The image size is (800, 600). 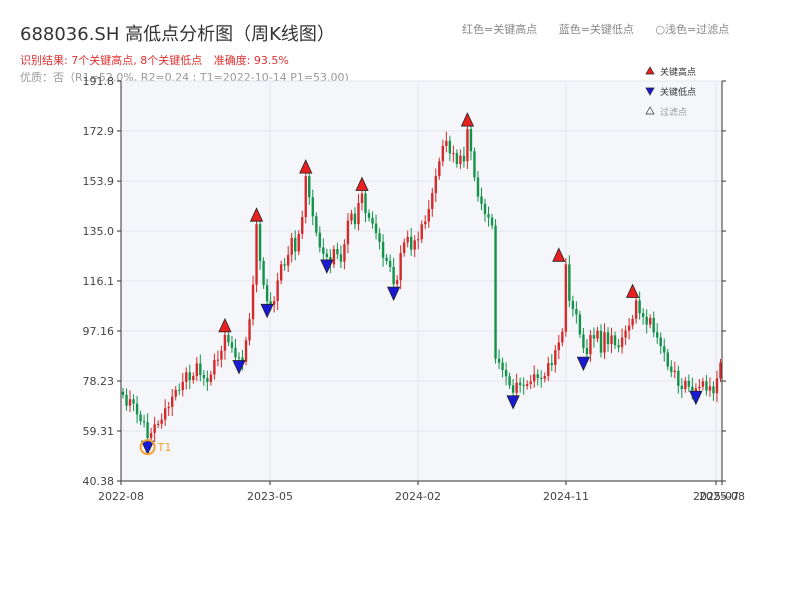 What do you see at coordinates (177, 34) in the screenshot?
I see `chart-title: 688036.SH 高低点分析图（周K线图）` at bounding box center [177, 34].